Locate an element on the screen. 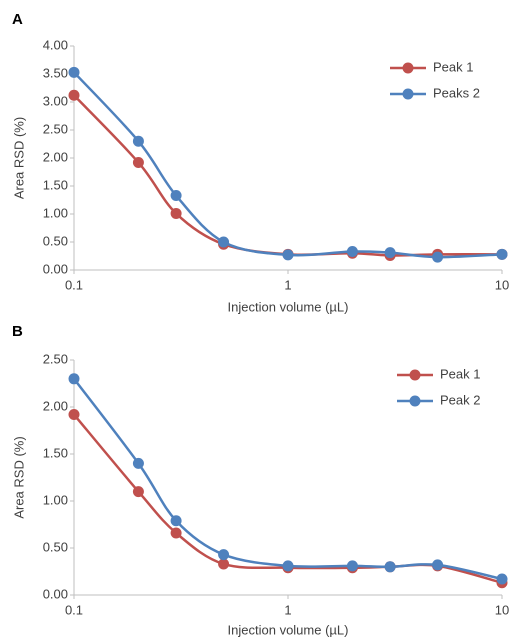 The height and width of the screenshot is (641, 516). panel-label: A is located at coordinates (17, 19).